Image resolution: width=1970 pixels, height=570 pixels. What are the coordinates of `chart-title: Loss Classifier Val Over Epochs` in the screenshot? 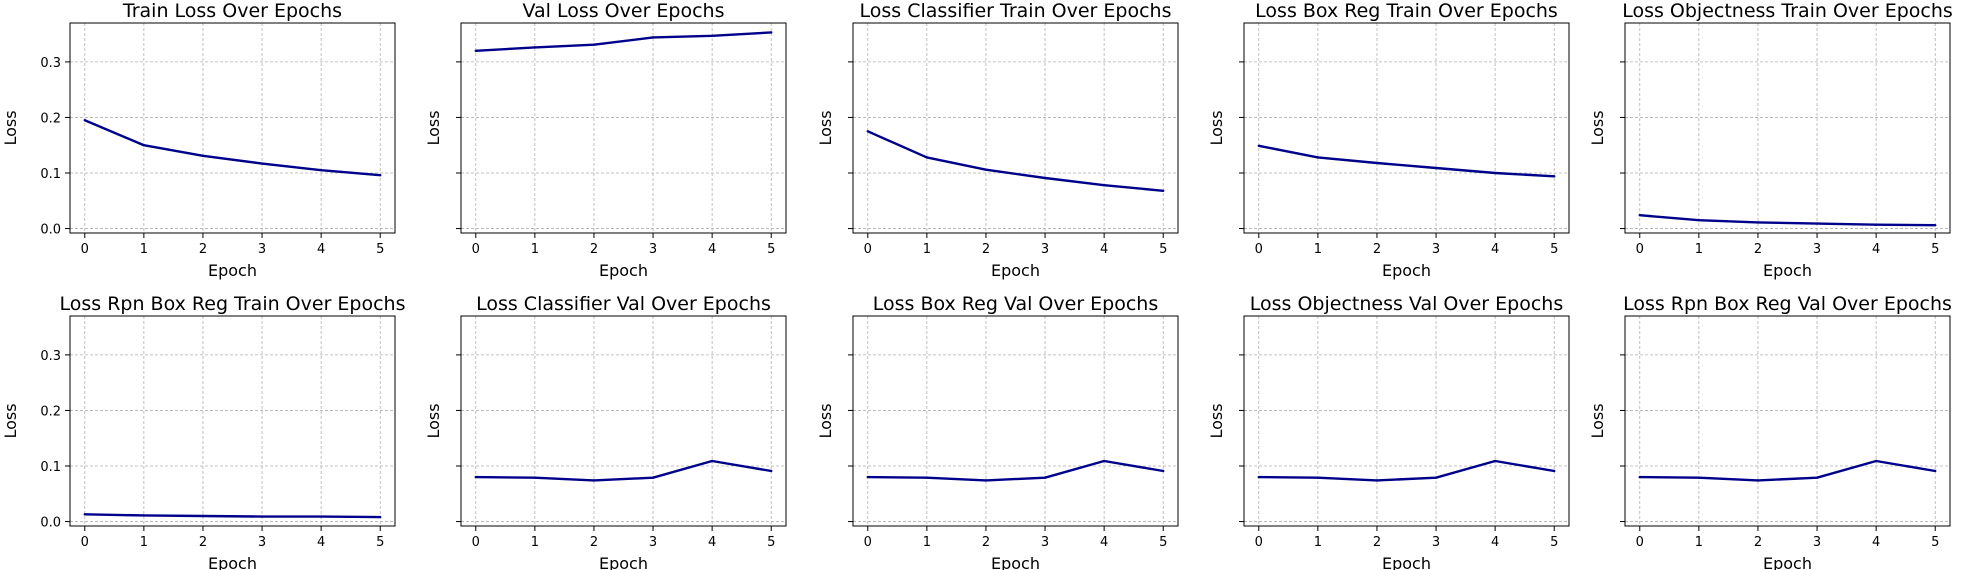 It's located at (623, 304).